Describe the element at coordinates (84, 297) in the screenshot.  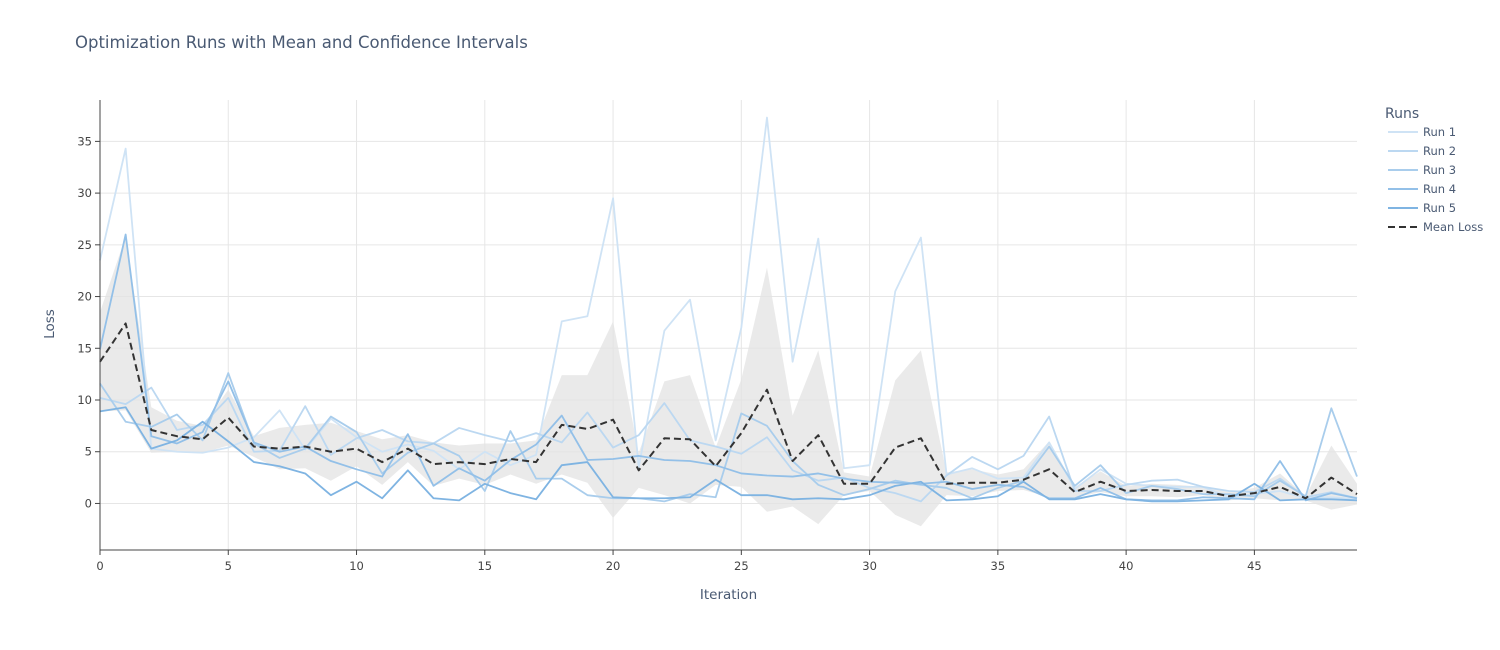
I see `y-tick-label: 20` at that location.